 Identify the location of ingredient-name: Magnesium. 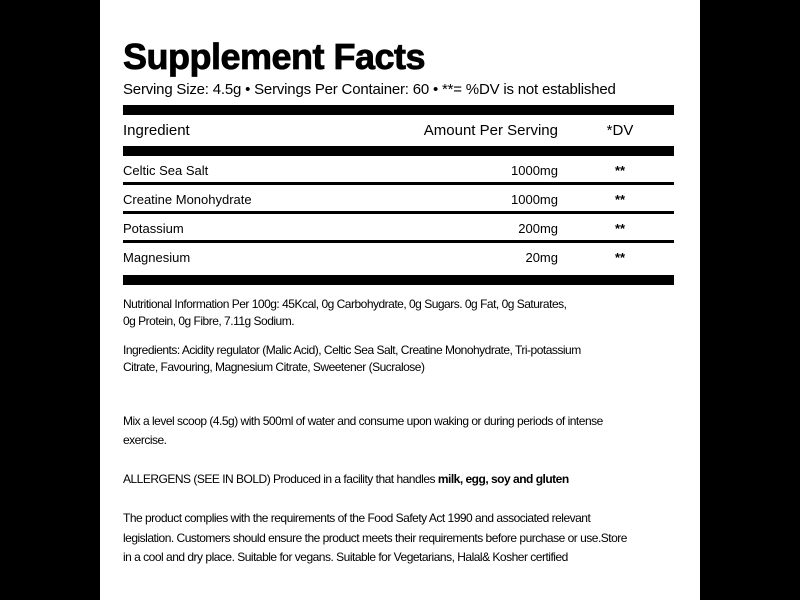
(157, 257).